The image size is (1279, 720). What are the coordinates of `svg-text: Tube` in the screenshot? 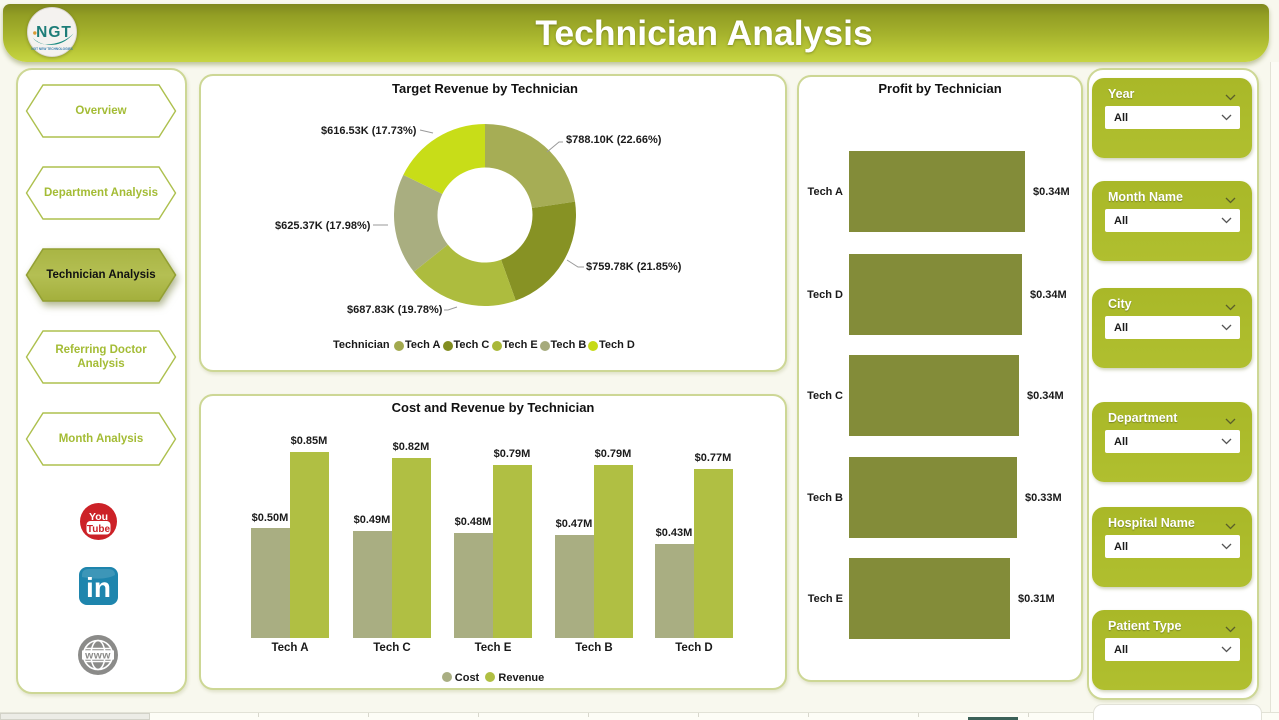 It's located at (99, 529).